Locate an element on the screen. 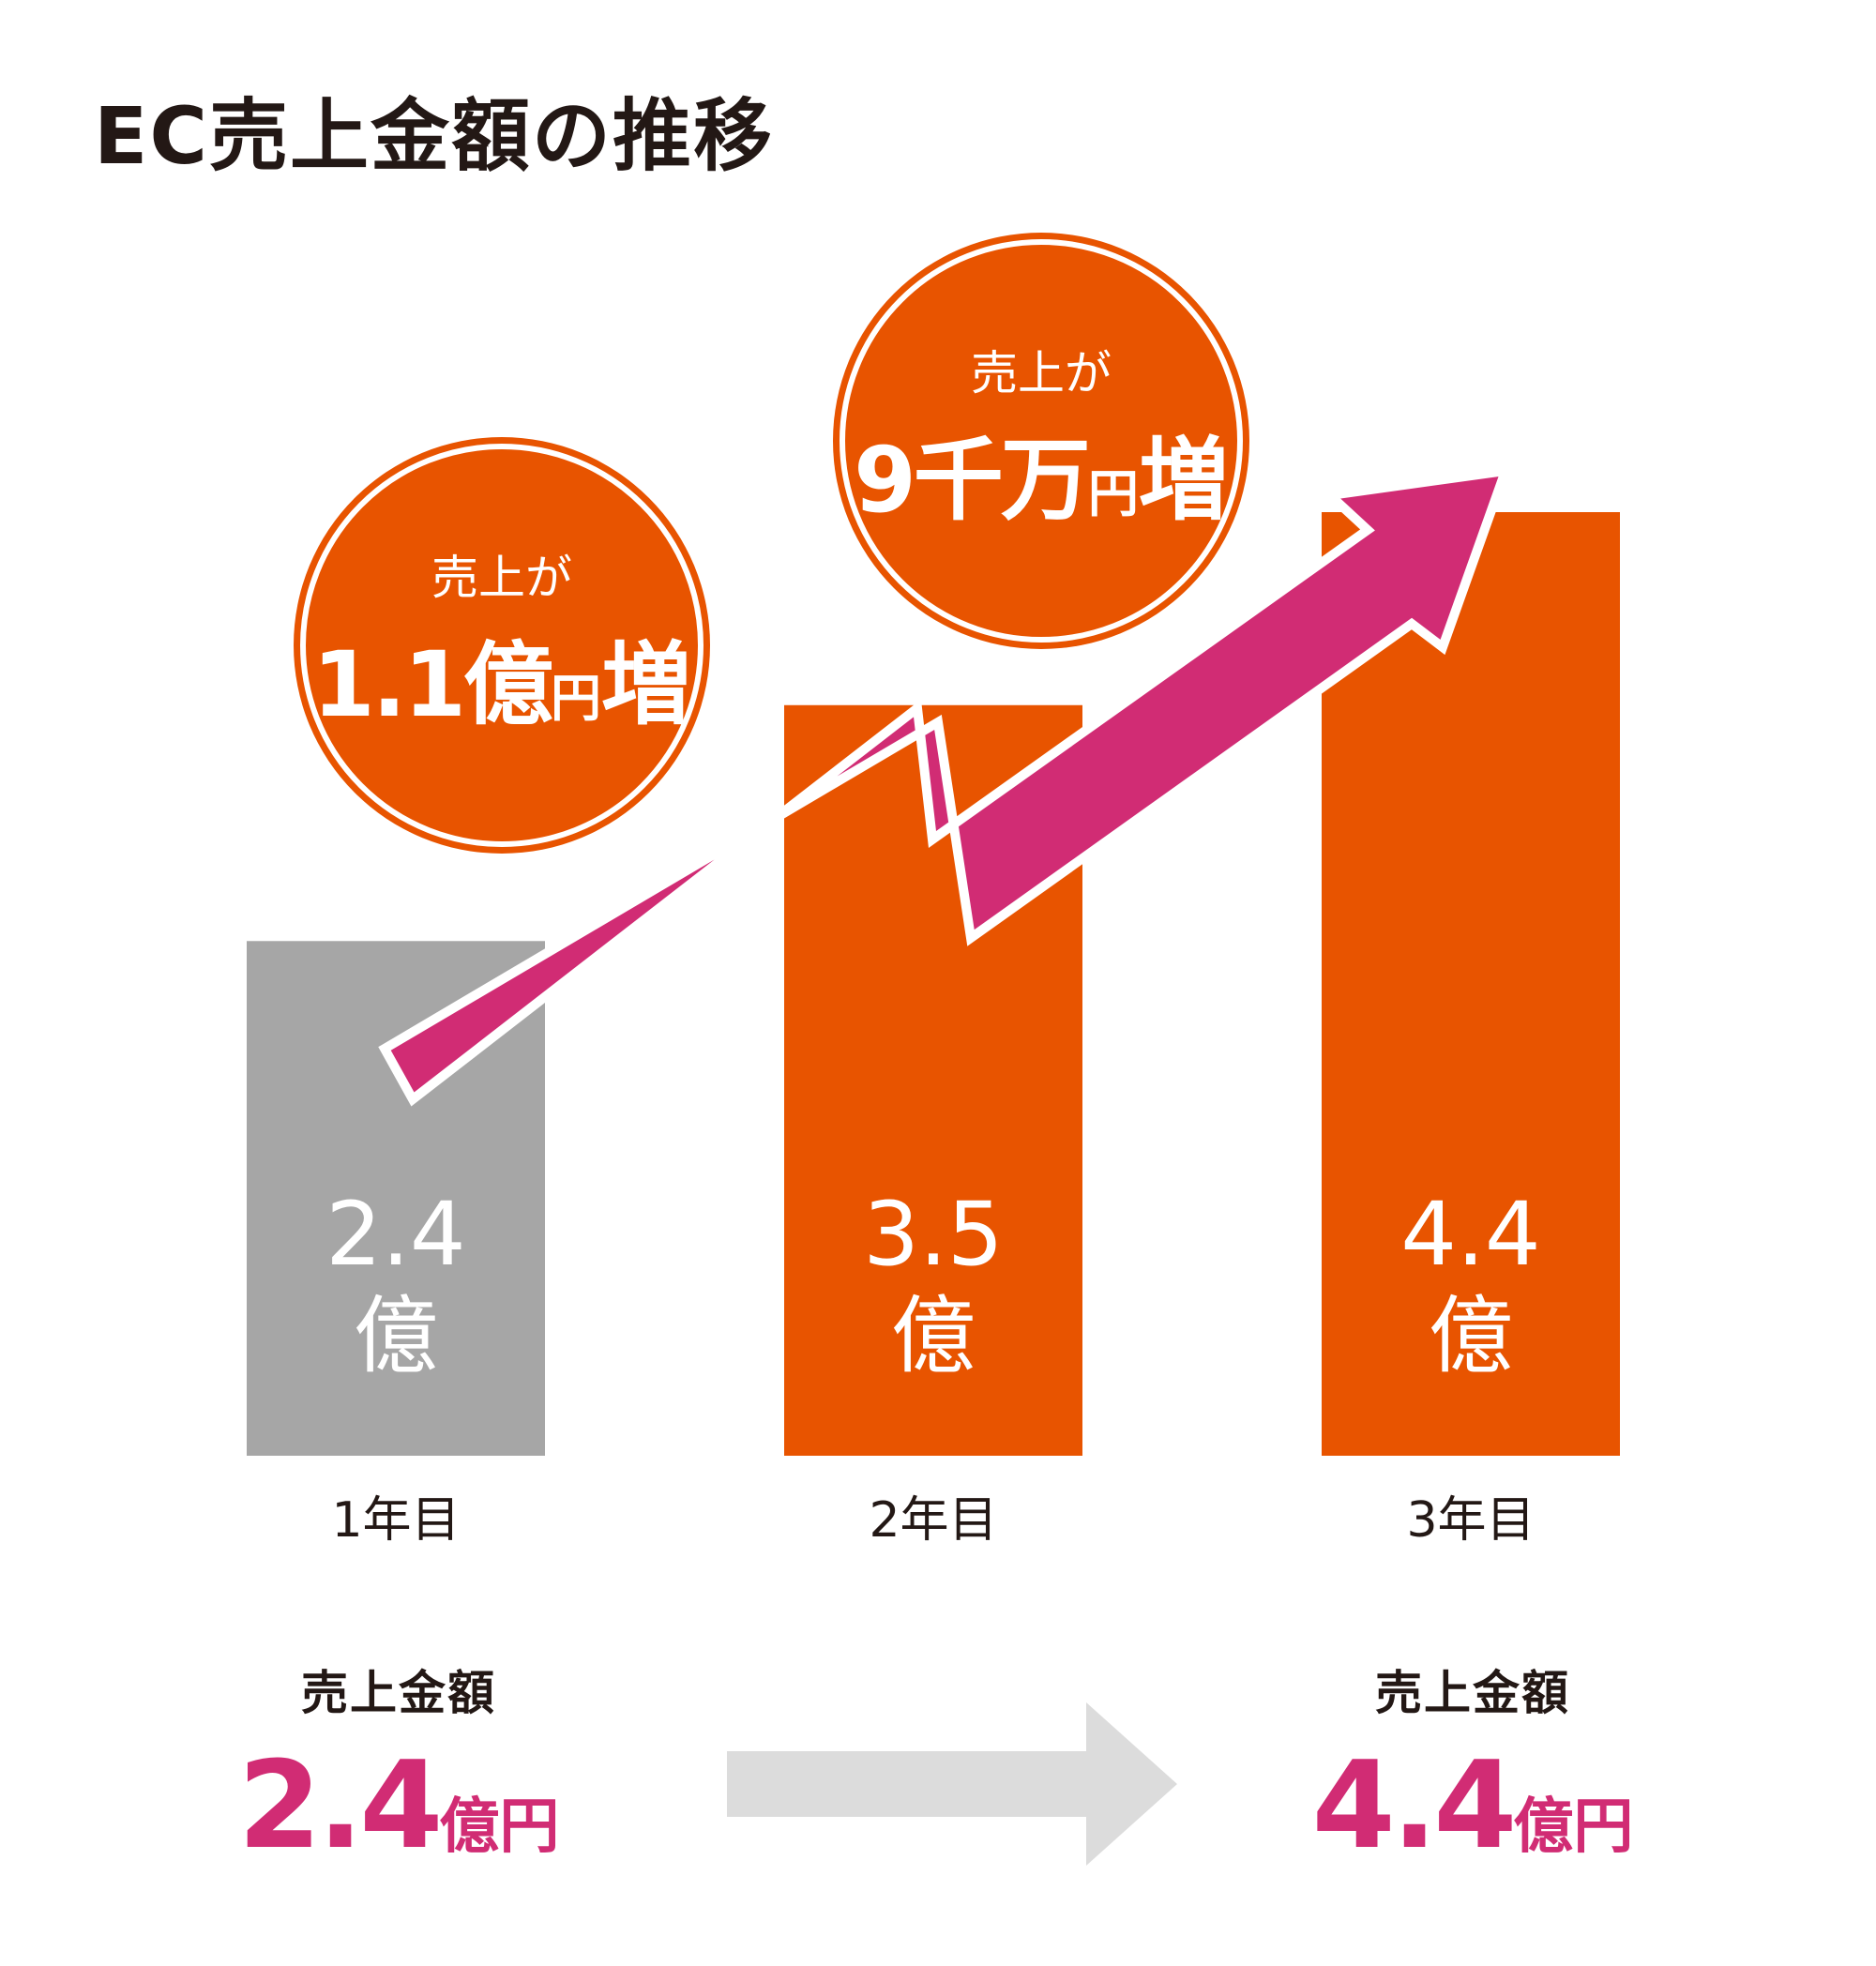 The image size is (1876, 1966). summary-start-unit: 億円 is located at coordinates (499, 1827).